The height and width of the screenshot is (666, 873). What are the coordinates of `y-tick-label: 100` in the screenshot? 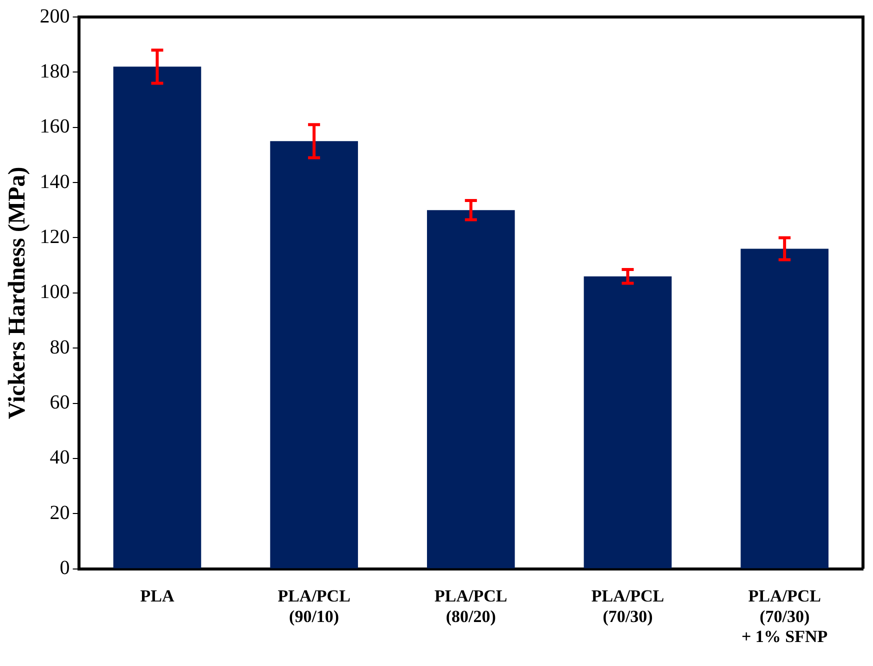 It's located at (55, 292).